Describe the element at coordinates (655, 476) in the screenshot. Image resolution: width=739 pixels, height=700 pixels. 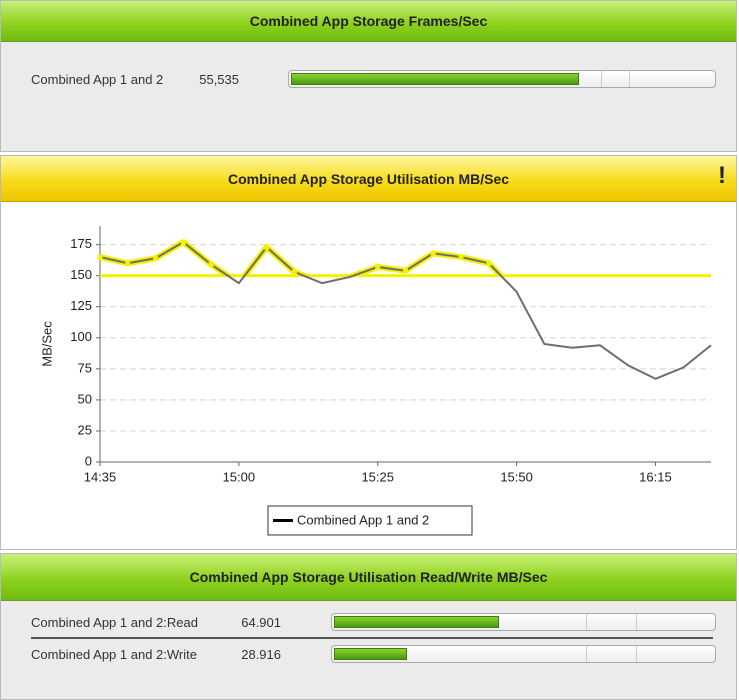
I see `x-tick-label: 16:15` at that location.